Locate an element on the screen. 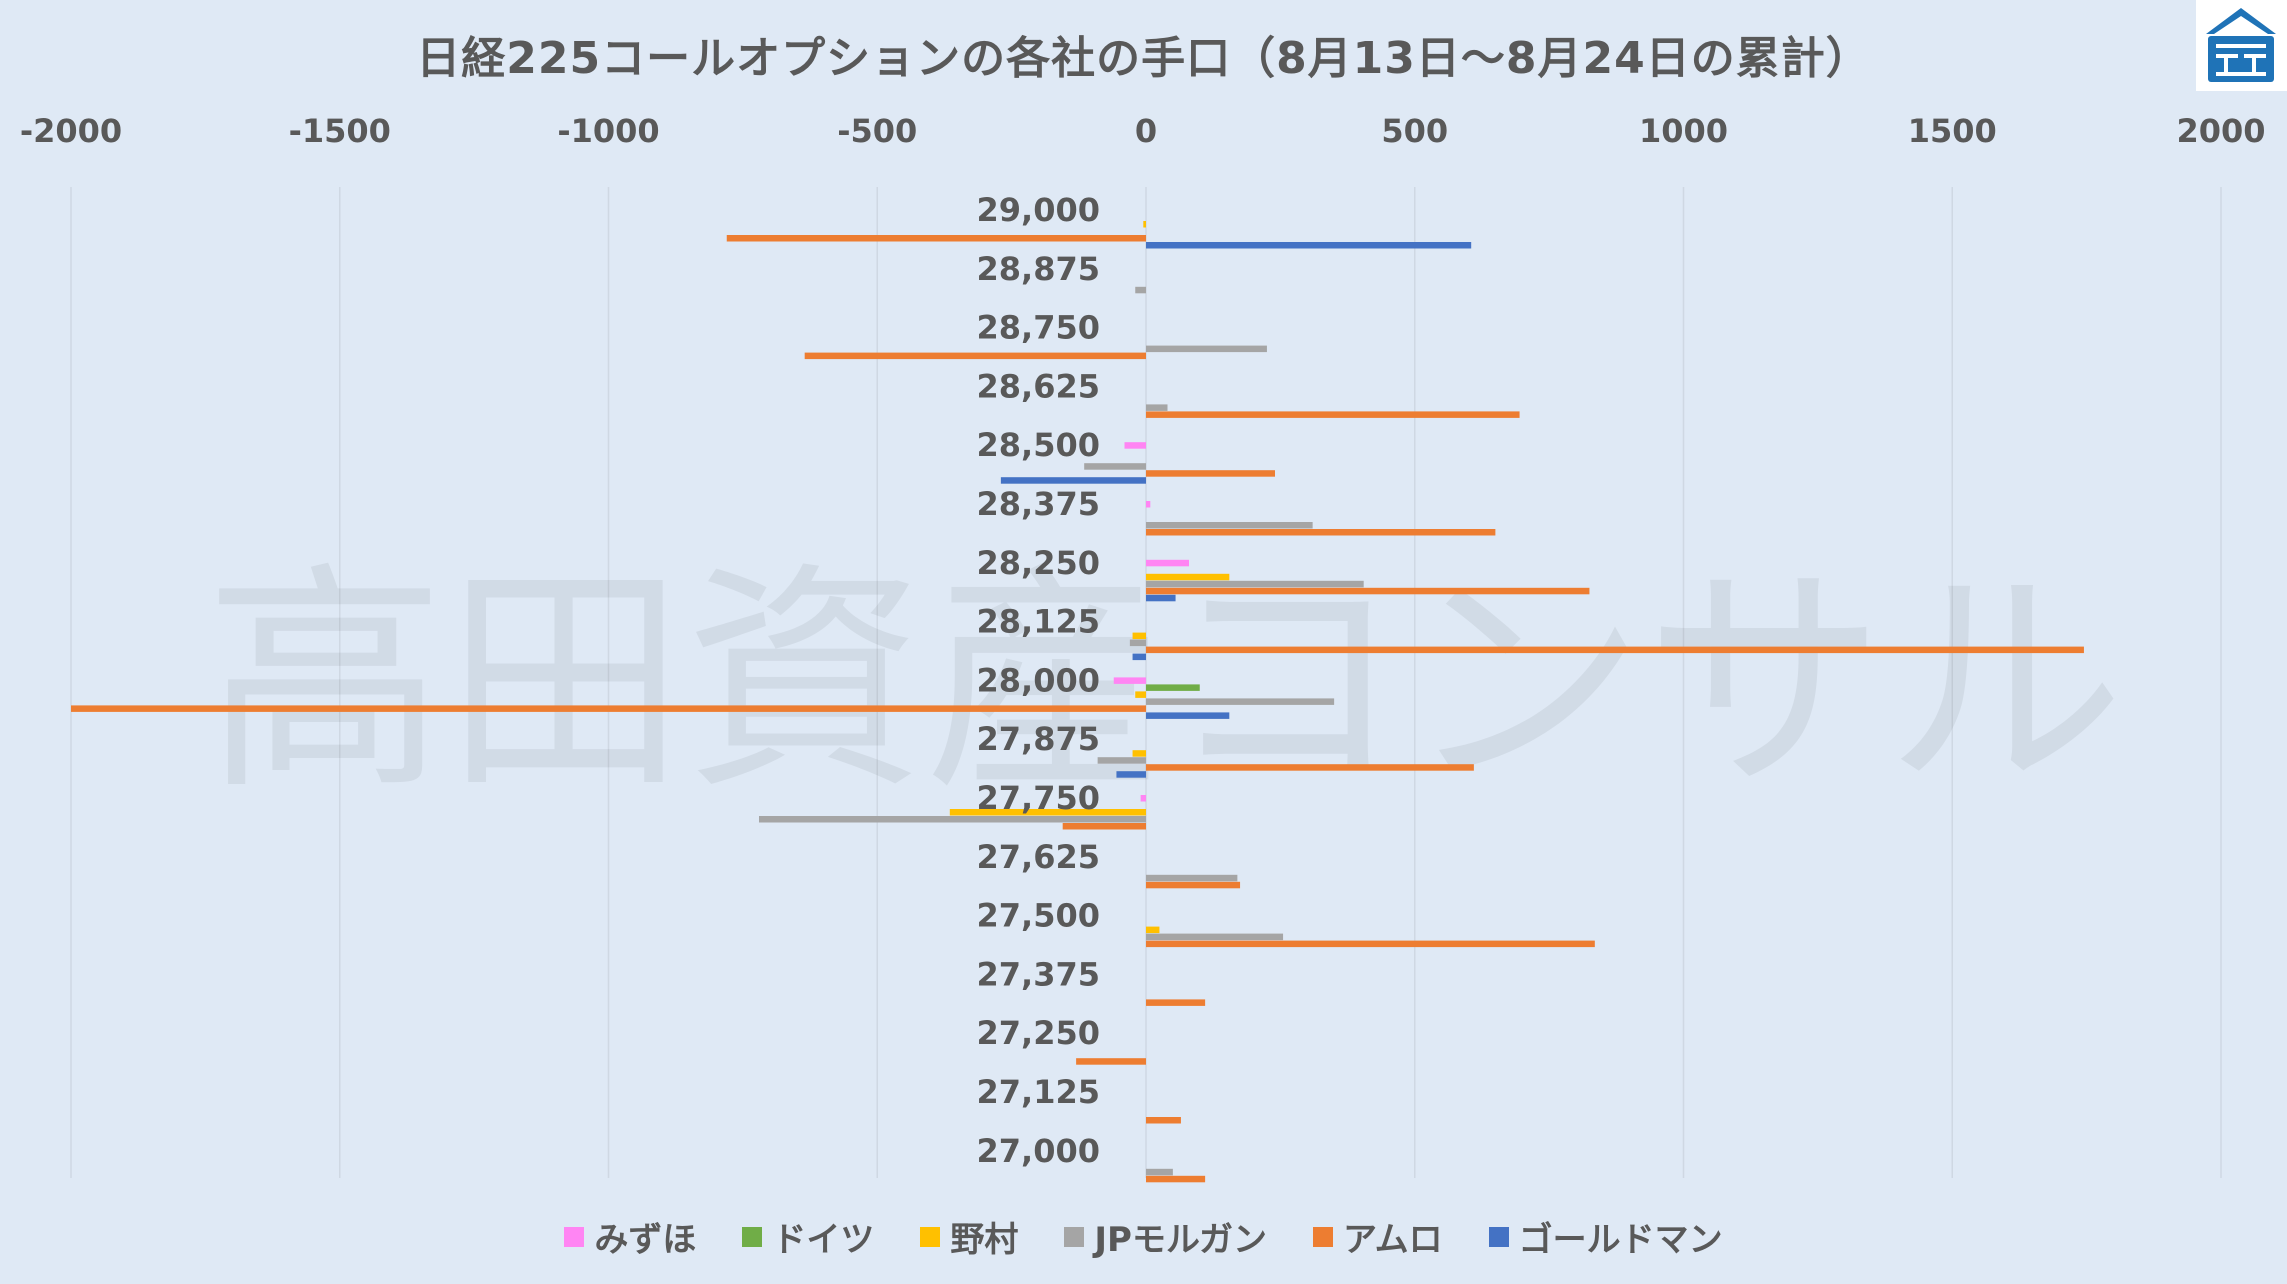 Image resolution: width=2287 pixels, height=1284 pixels. legend-label: ゴールドマン is located at coordinates (1620, 1240).